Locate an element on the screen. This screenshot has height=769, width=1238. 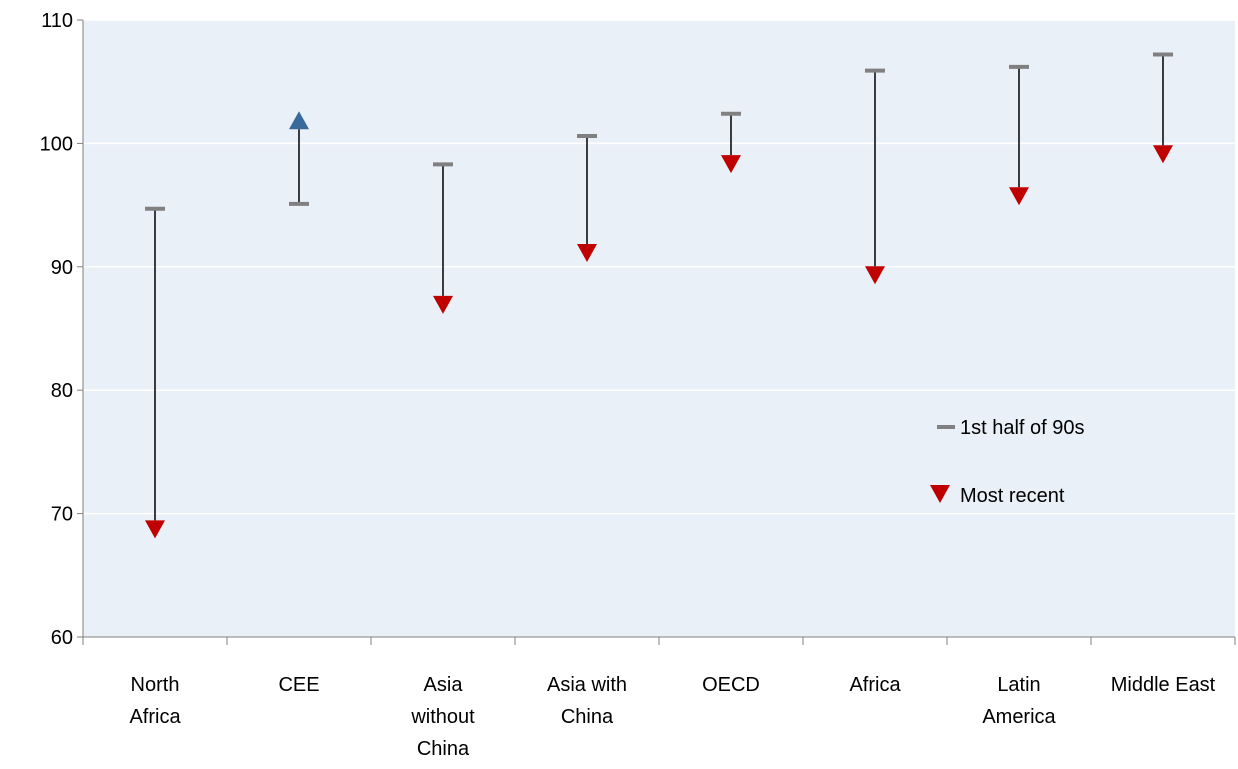
x-tick-label-line: Latin is located at coordinates (1018, 685).